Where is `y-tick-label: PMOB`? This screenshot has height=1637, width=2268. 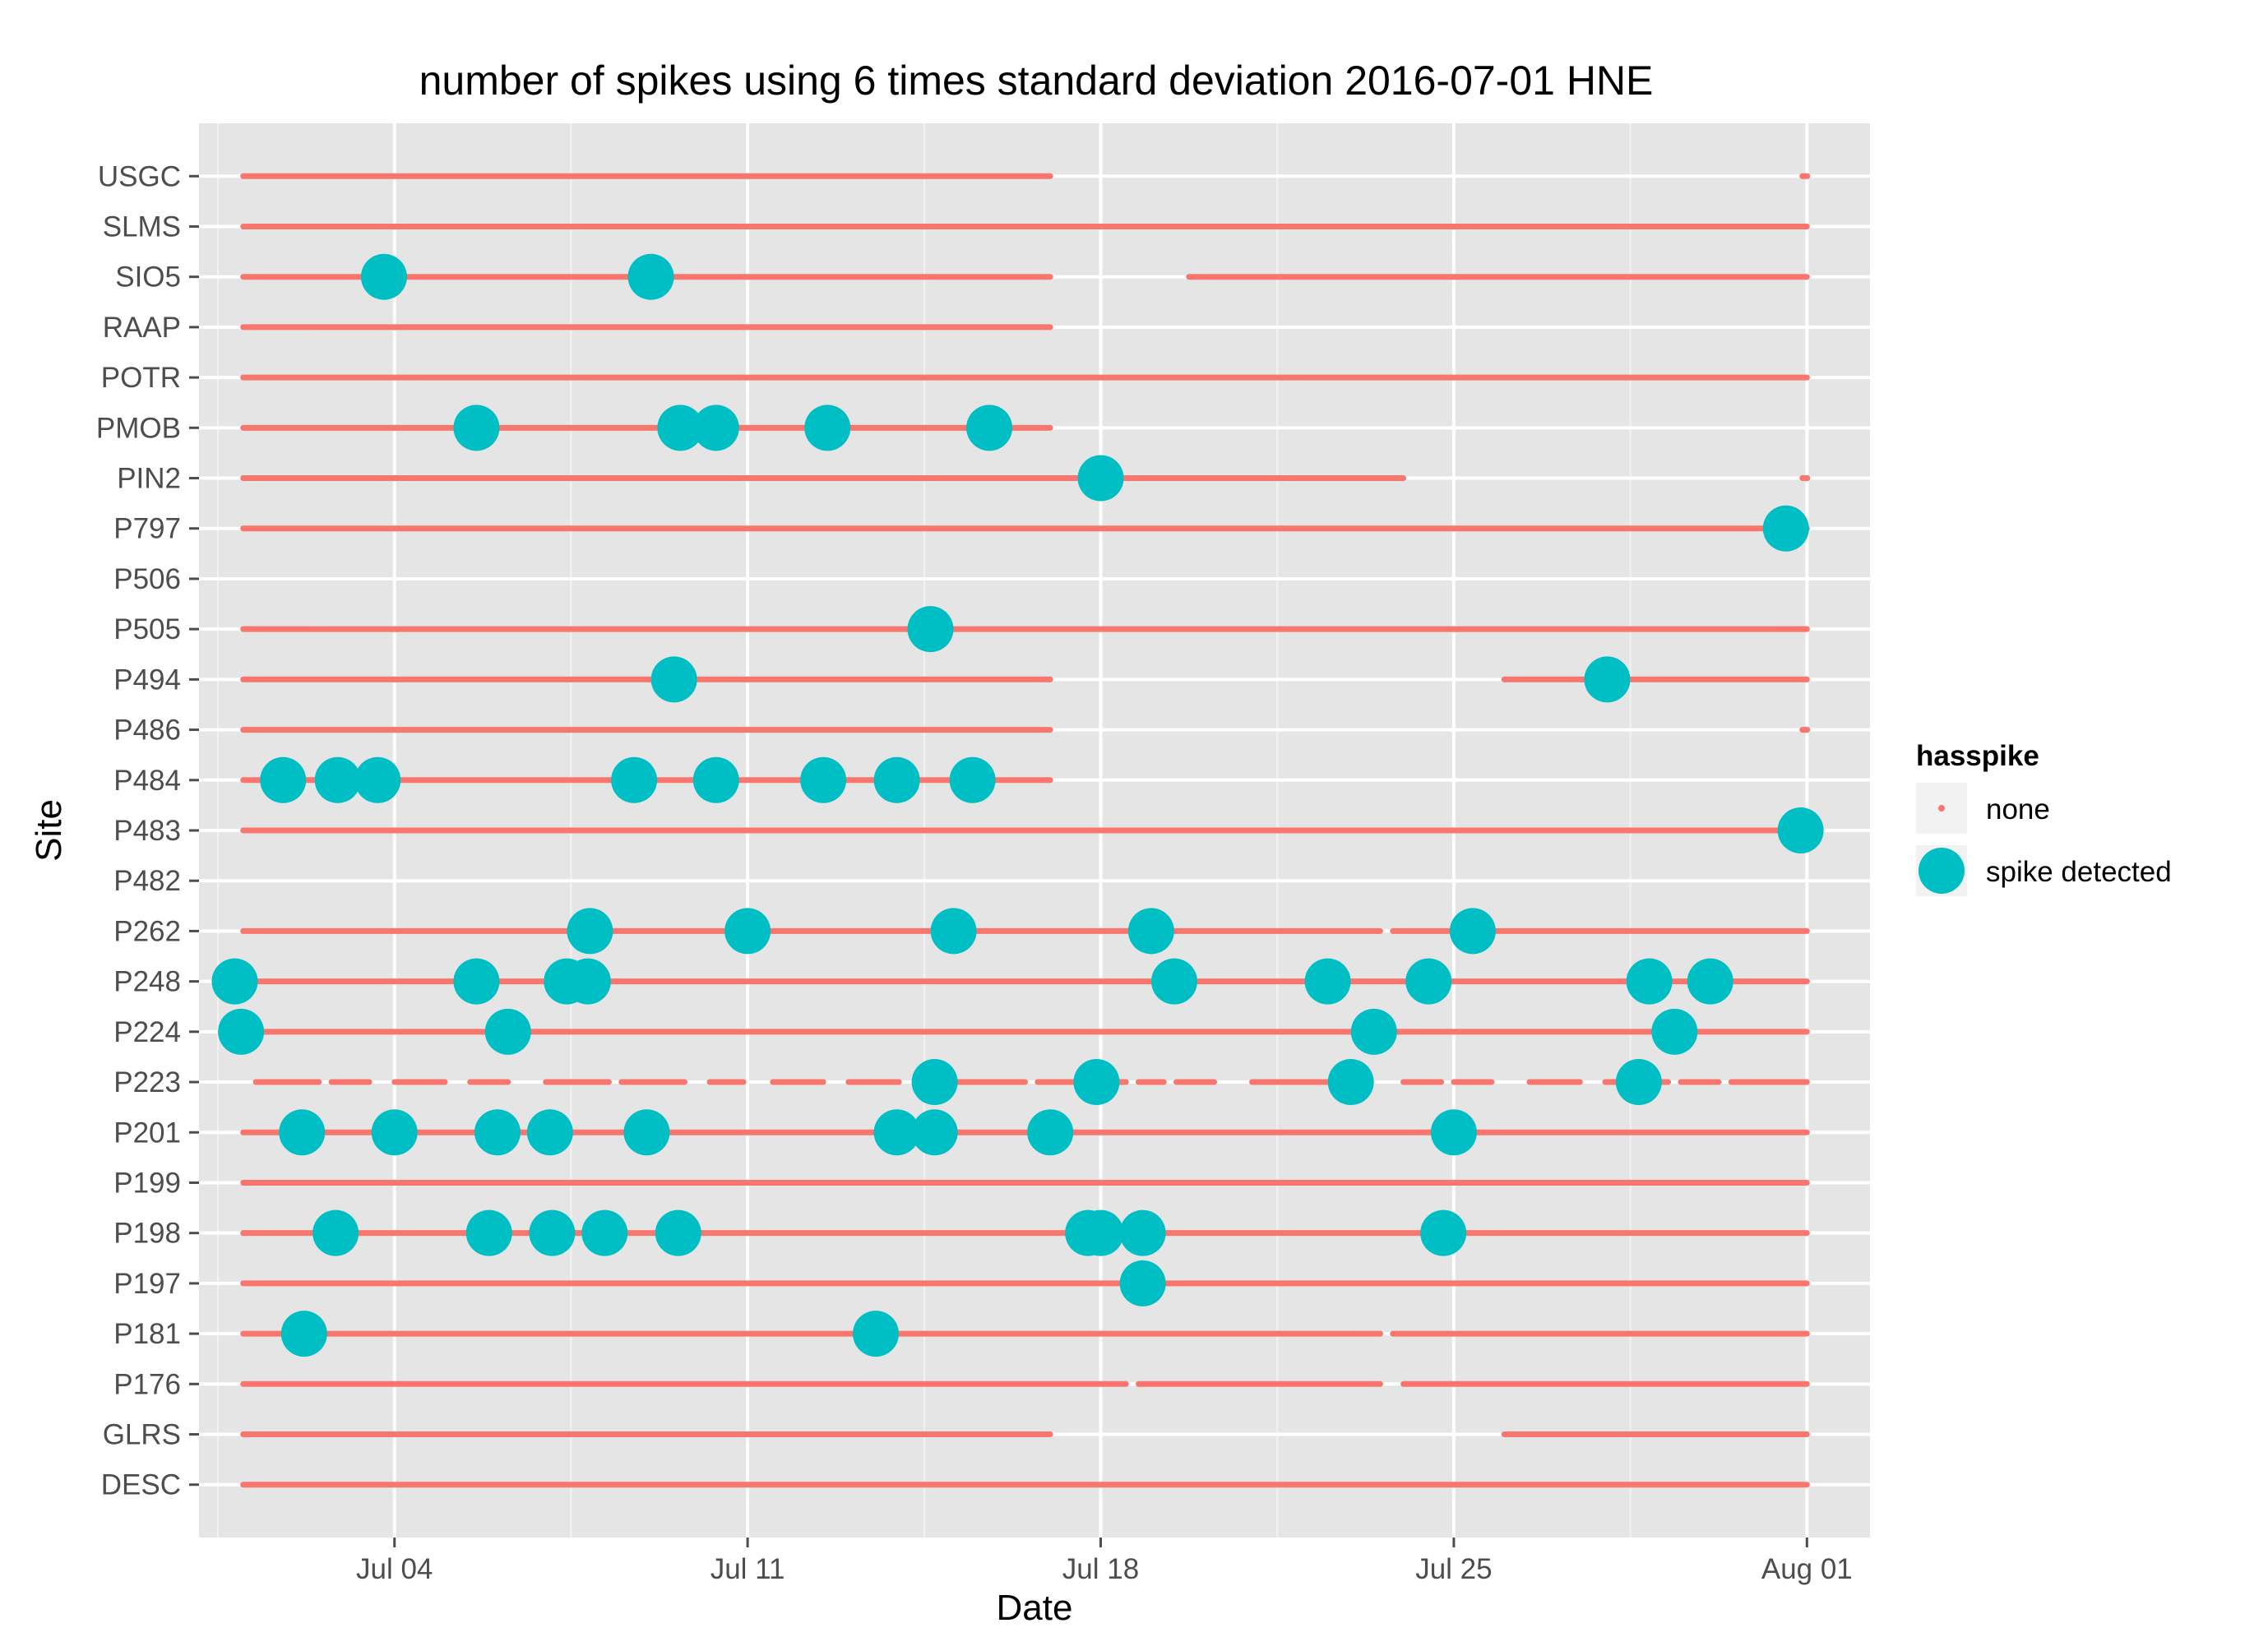
y-tick-label: PMOB is located at coordinates (139, 428).